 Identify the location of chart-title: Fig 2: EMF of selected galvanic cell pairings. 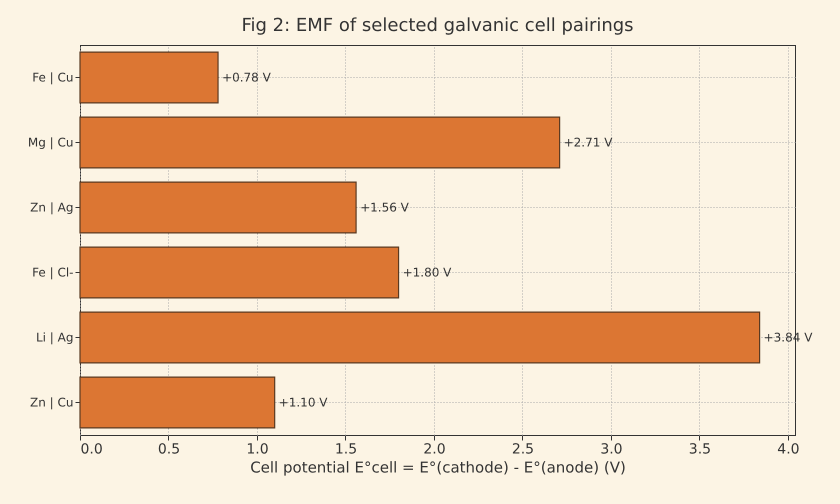
(437, 25).